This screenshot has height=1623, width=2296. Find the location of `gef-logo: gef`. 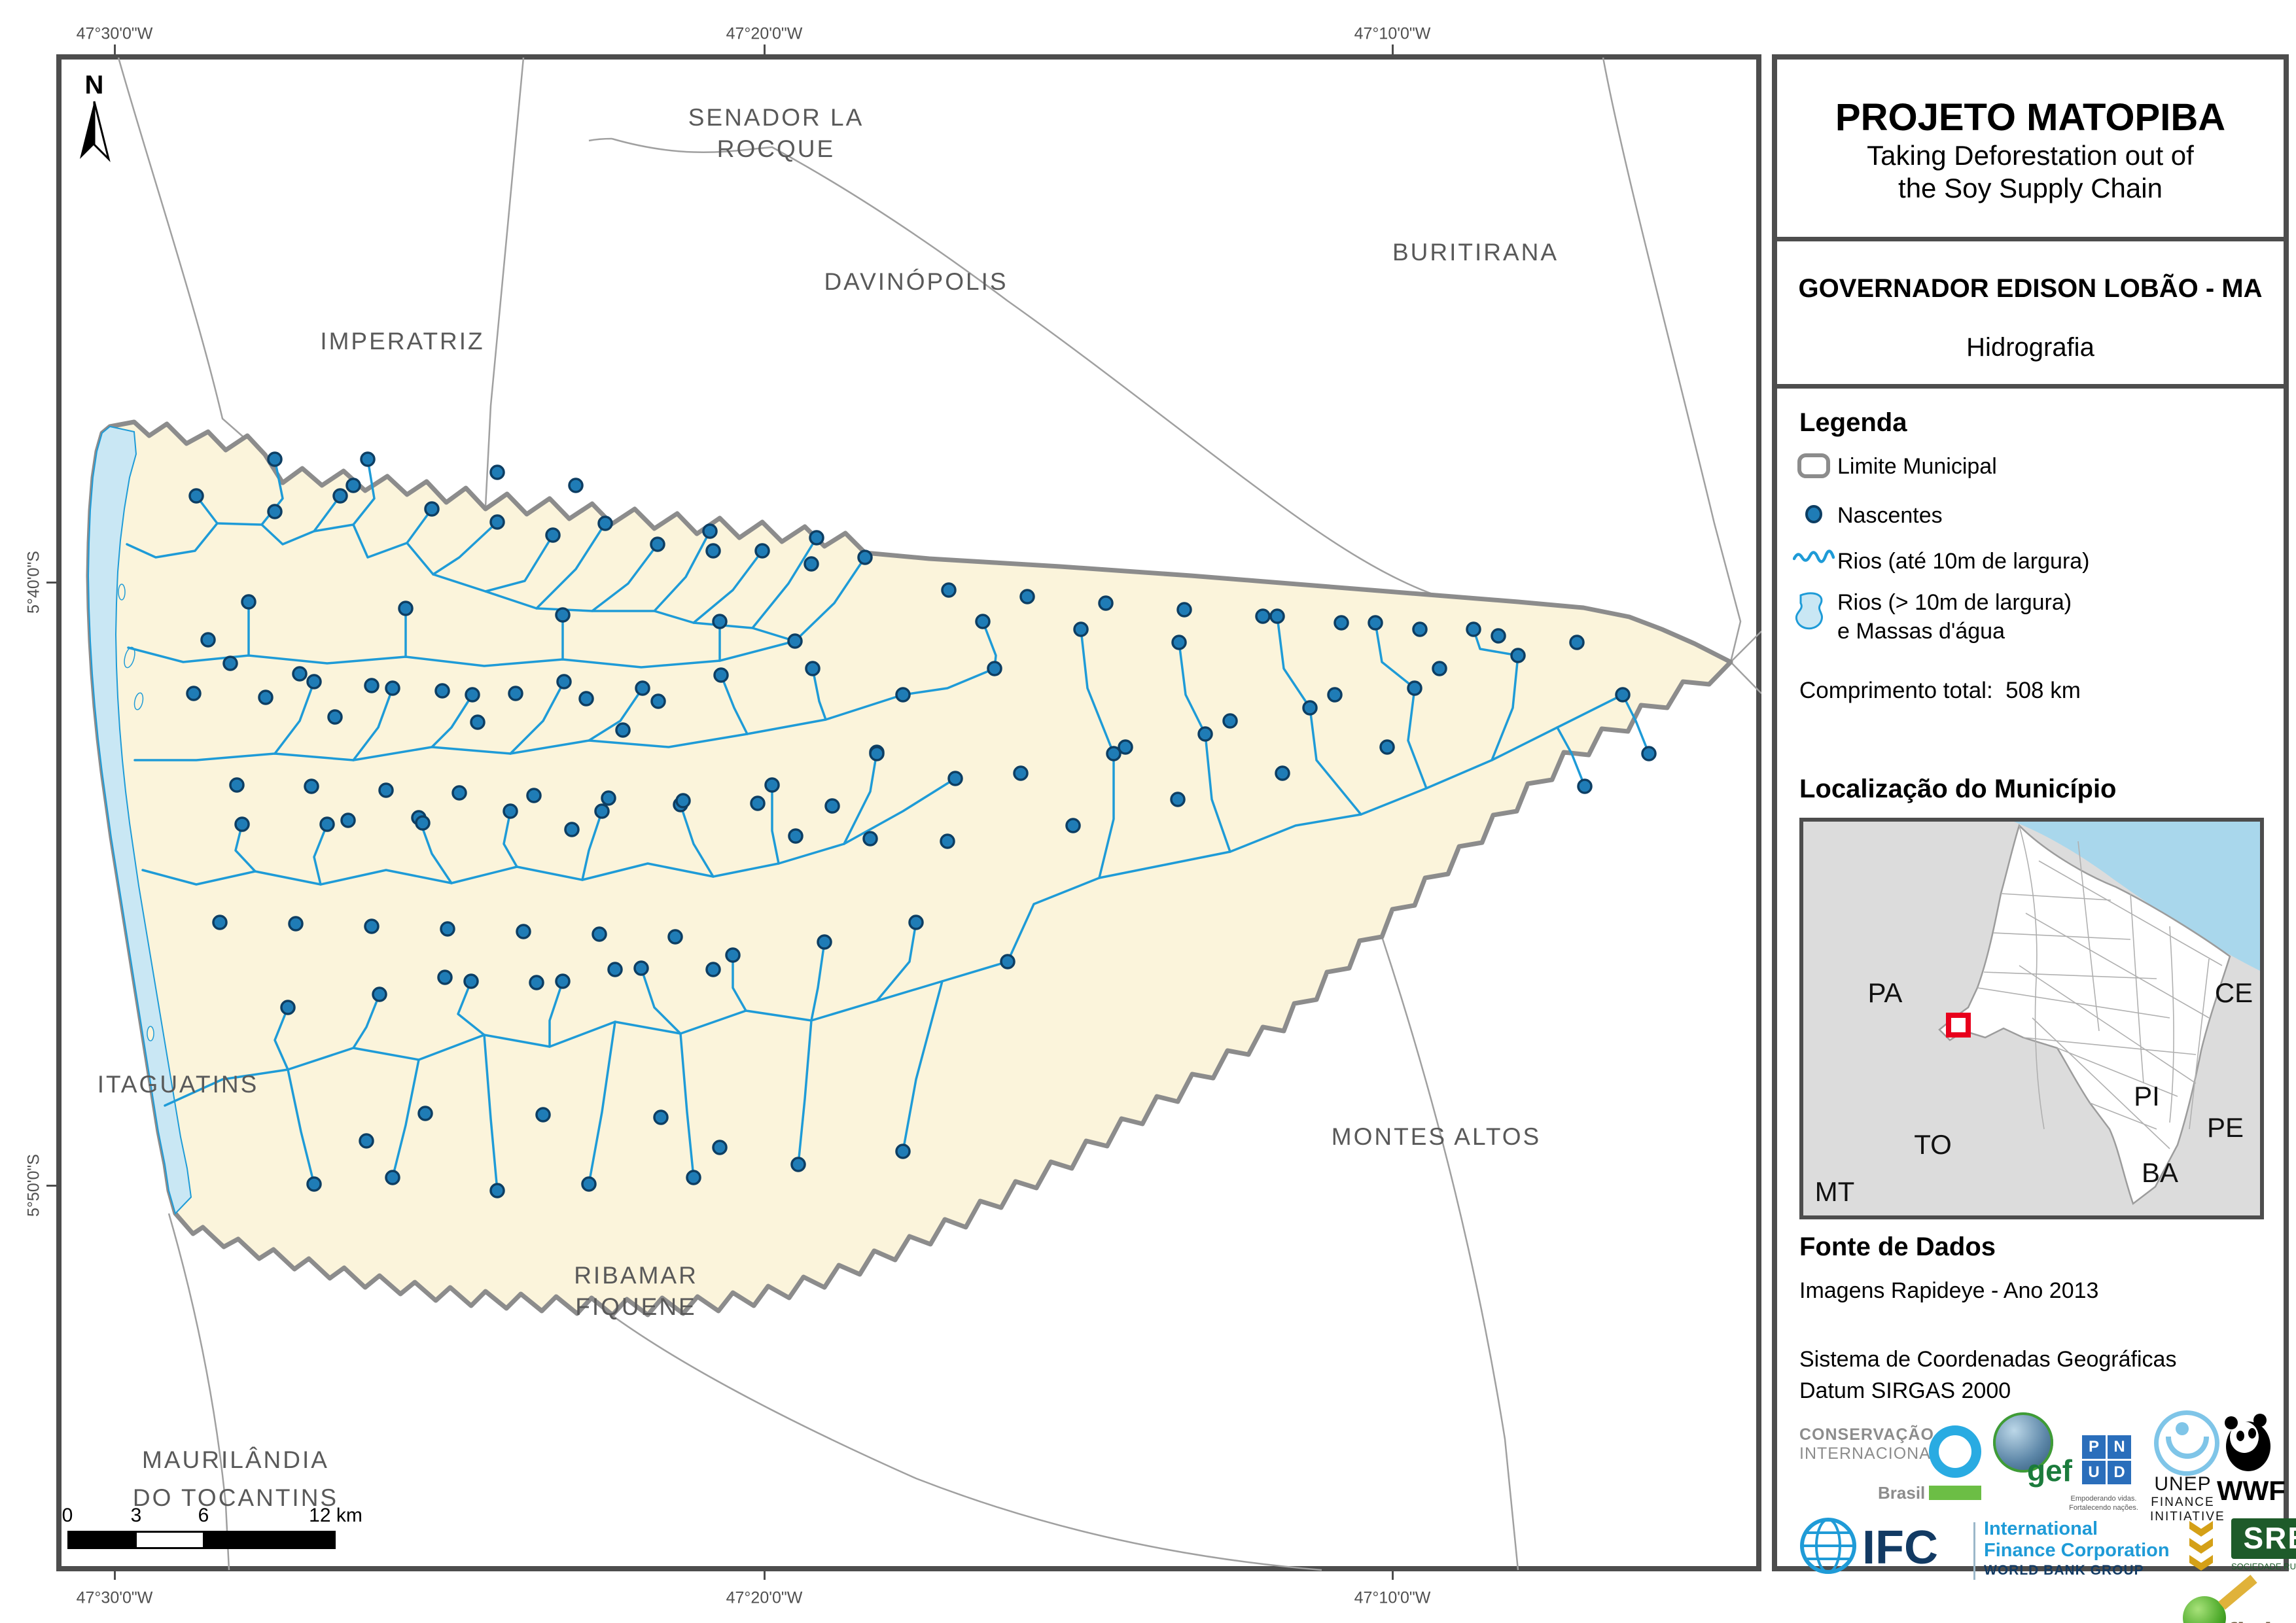

gef-logo: gef is located at coordinates (2032, 1458).